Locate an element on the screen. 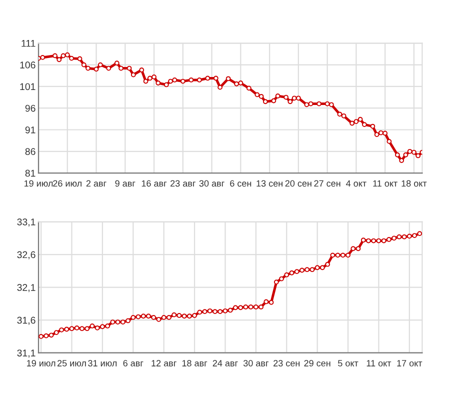 This screenshot has height=396, width=453. x-tick-label: 2 авг is located at coordinates (96, 183).